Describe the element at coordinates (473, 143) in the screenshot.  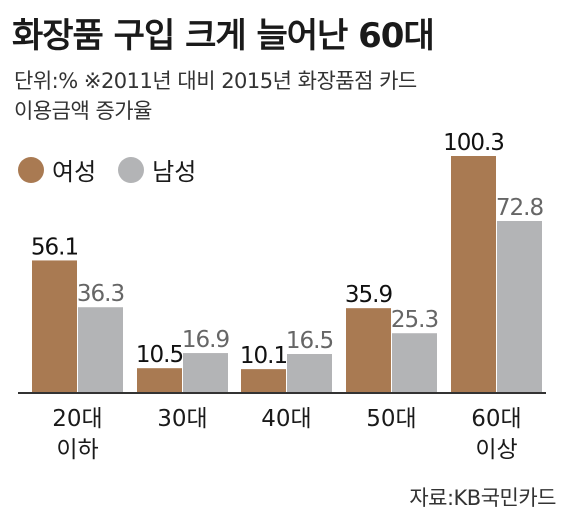
I see `data-label-female-5: 100.3` at that location.